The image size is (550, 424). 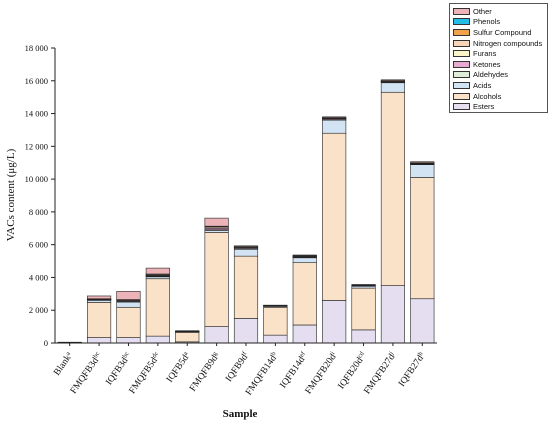 I want to click on x-tick-label-name: IQFB27d, so click(x=411, y=370).